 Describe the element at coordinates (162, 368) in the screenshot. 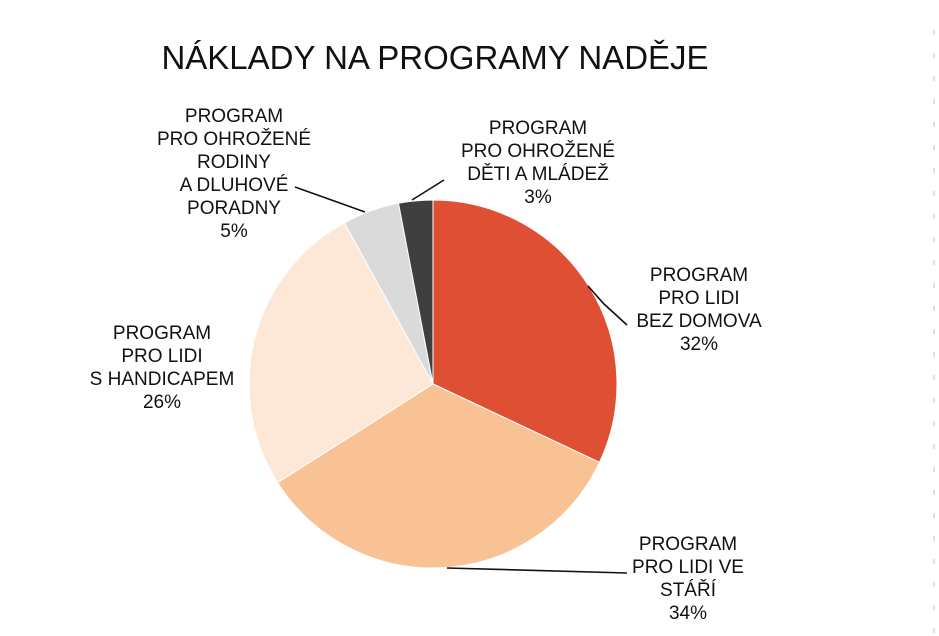

I see `slice-label-s-handicapem: PROGRAM PRO LIDI S HANDICAPEM 26%` at that location.